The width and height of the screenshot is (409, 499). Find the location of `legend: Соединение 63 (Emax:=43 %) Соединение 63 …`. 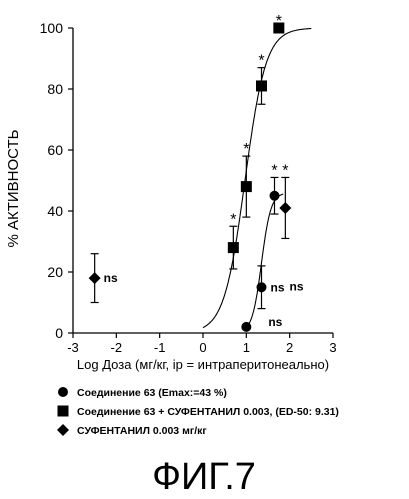

legend: Соединение 63 (Emax:=43 %) Соединение 63 … is located at coordinates (198, 412).